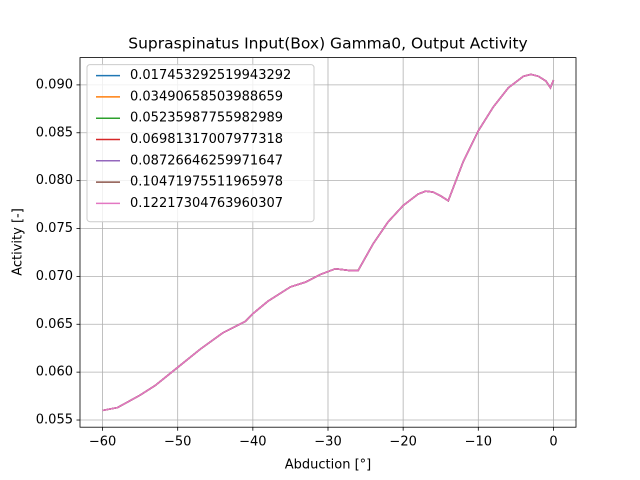 This screenshot has width=640, height=480. Describe the element at coordinates (327, 442) in the screenshot. I see `x-tick-label: −30` at that location.